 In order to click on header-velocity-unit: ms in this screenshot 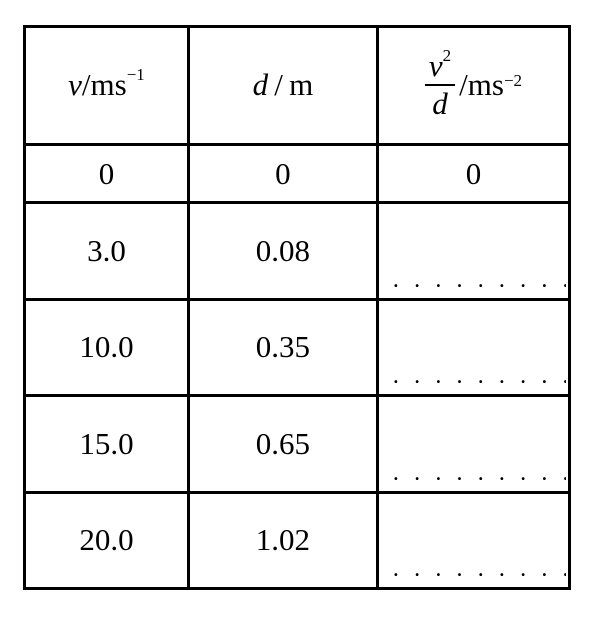, I will do `click(108, 85)`.